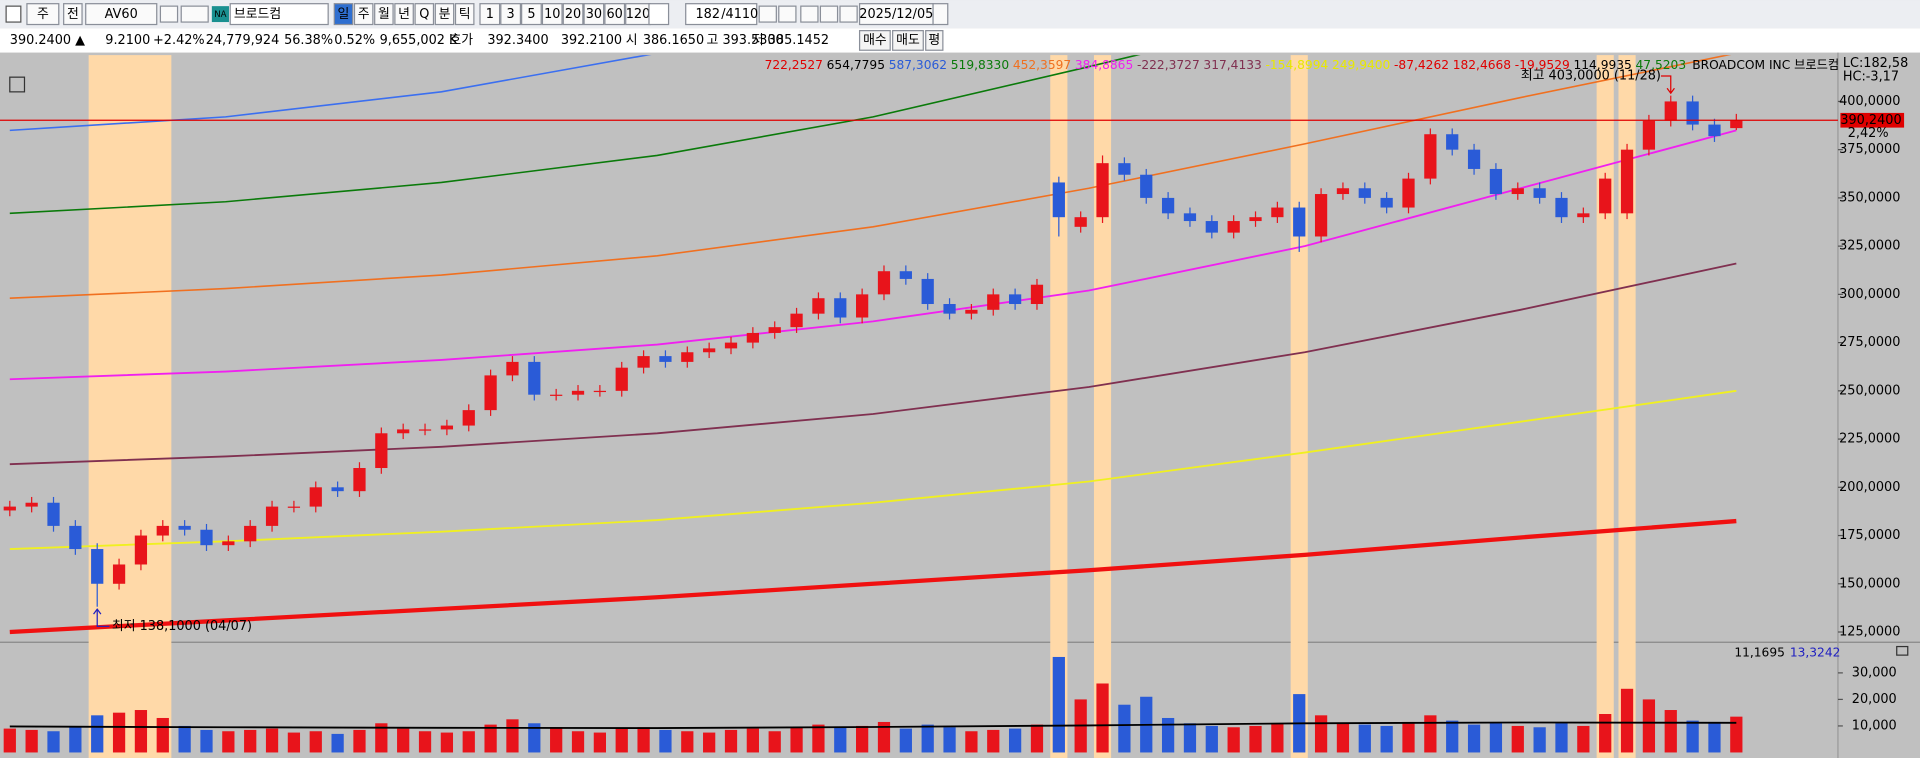  I want to click on indicator-input: AV60, so click(121, 14).